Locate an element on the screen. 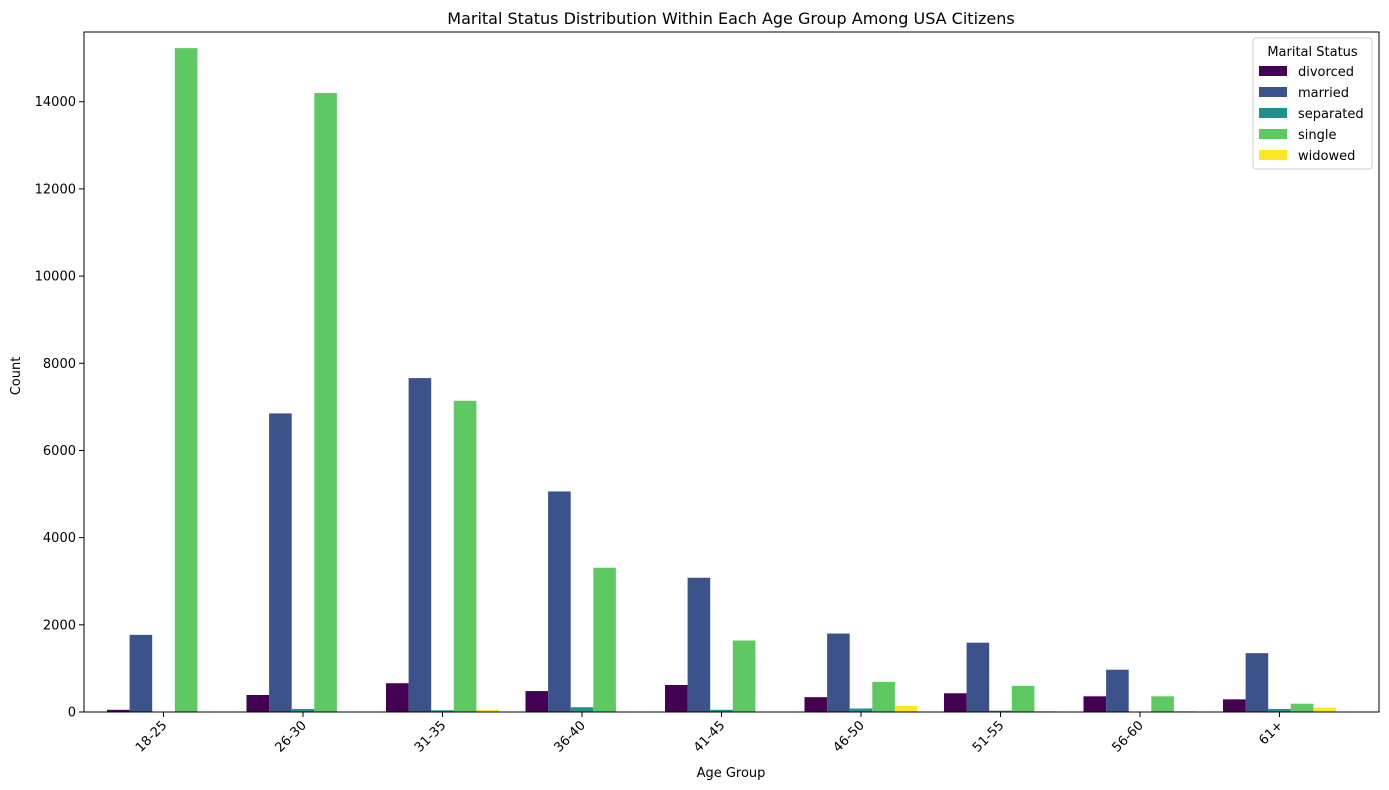 This screenshot has width=1389, height=790. legend-swatch-single is located at coordinates (1273, 134).